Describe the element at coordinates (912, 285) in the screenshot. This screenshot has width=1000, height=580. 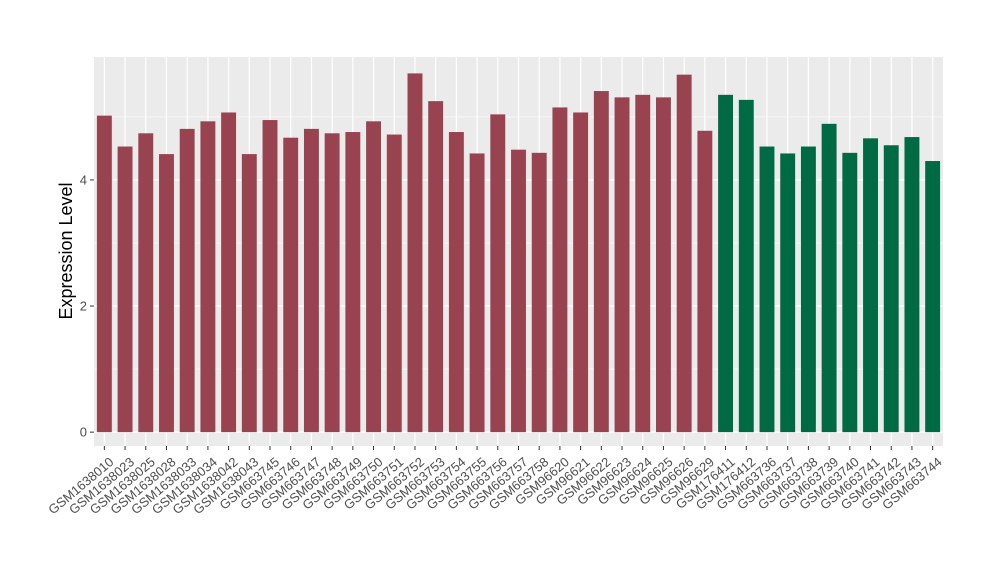
I see `bar-GSM663743` at that location.